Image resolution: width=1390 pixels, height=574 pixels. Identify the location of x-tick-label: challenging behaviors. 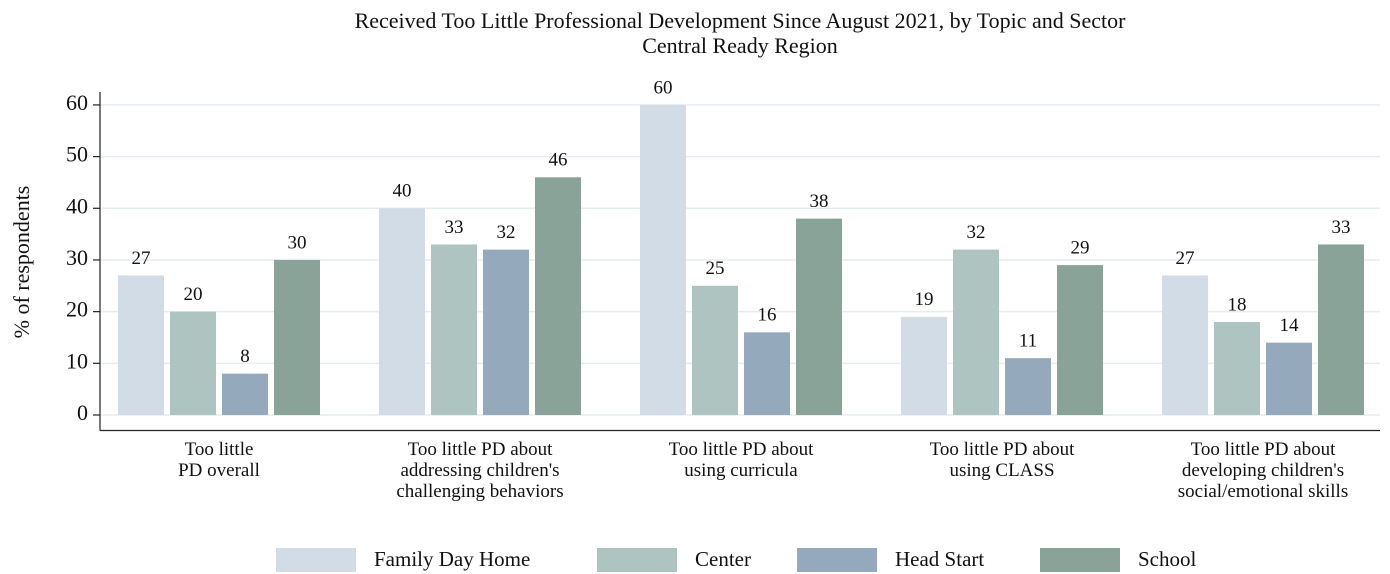
(479, 491).